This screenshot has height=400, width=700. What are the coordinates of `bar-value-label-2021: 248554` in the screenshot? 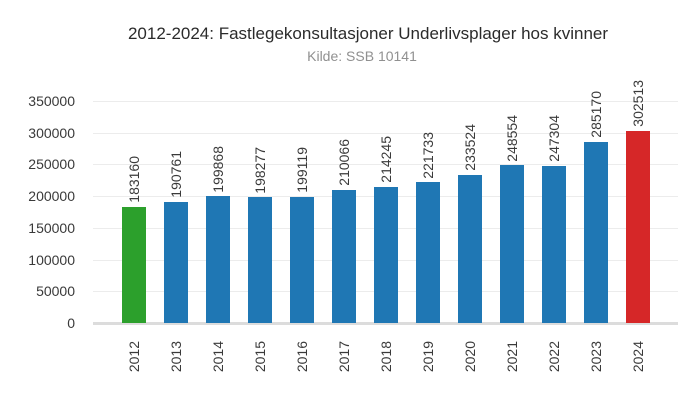 It's located at (511, 138).